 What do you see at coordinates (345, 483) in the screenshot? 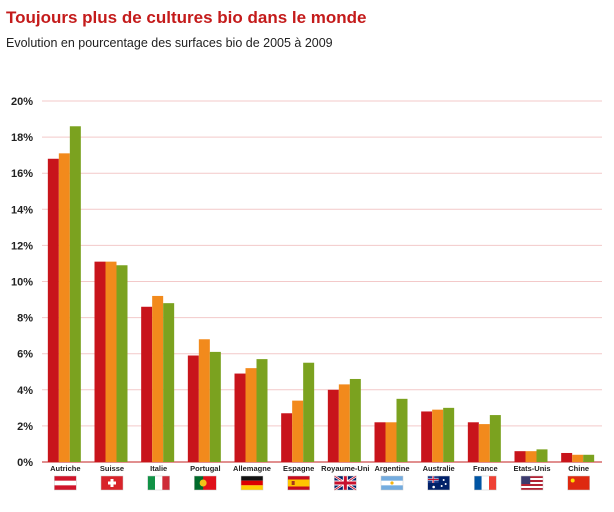
I see `united-kingdom-flag` at bounding box center [345, 483].